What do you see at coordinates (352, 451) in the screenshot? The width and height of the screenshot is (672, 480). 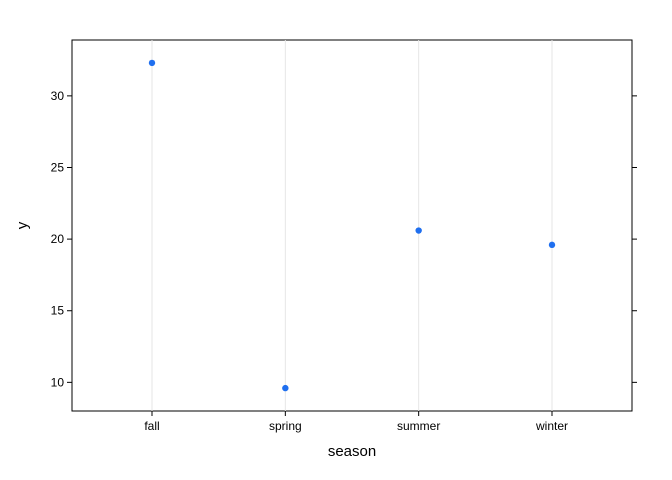 I see `x-axis-title: season` at bounding box center [352, 451].